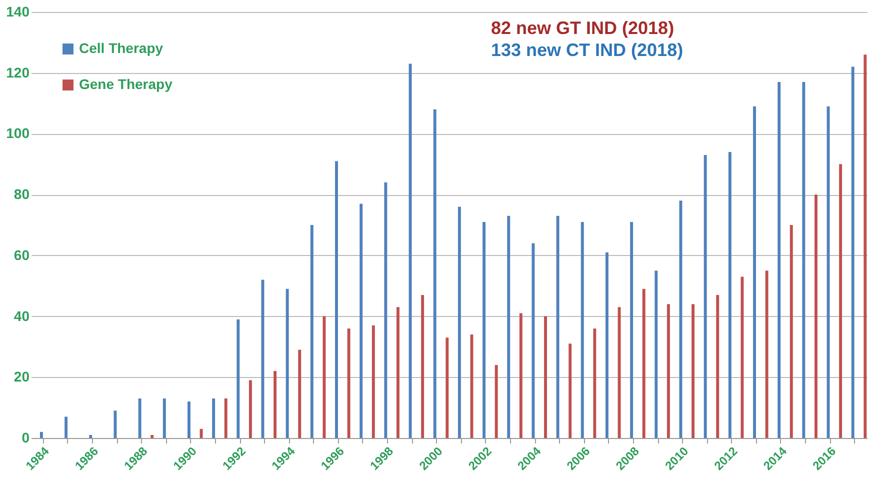 The height and width of the screenshot is (485, 883). What do you see at coordinates (22, 316) in the screenshot?
I see `y-tick-label: 40` at bounding box center [22, 316].